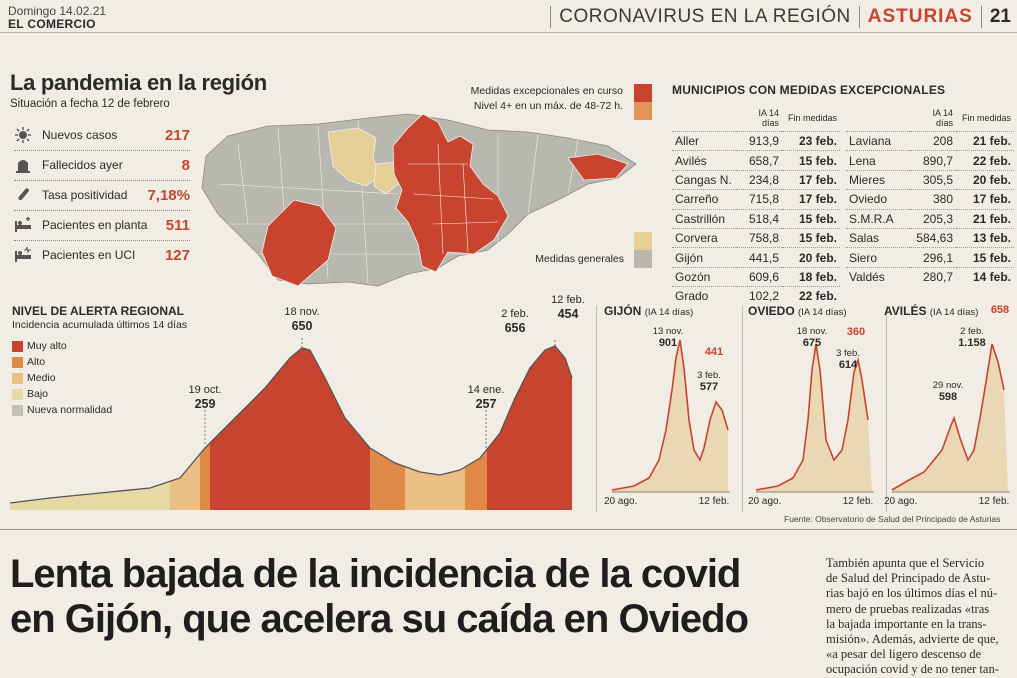  What do you see at coordinates (379, 619) in the screenshot?
I see `headline-line: en Gijón, que acelera su caída en Oviedo` at bounding box center [379, 619].